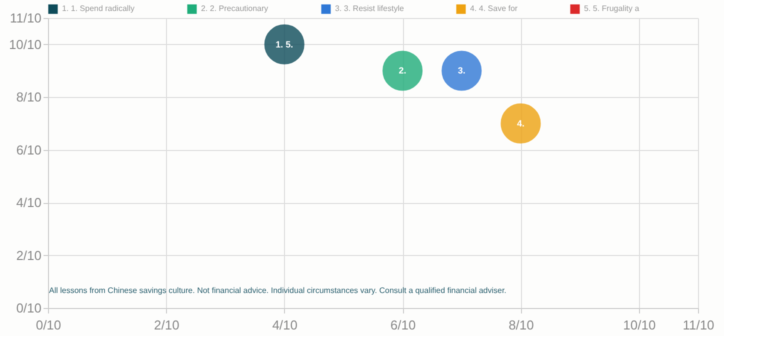 The height and width of the screenshot is (343, 768). Describe the element at coordinates (167, 325) in the screenshot. I see `x-tick-label: 2/10` at that location.